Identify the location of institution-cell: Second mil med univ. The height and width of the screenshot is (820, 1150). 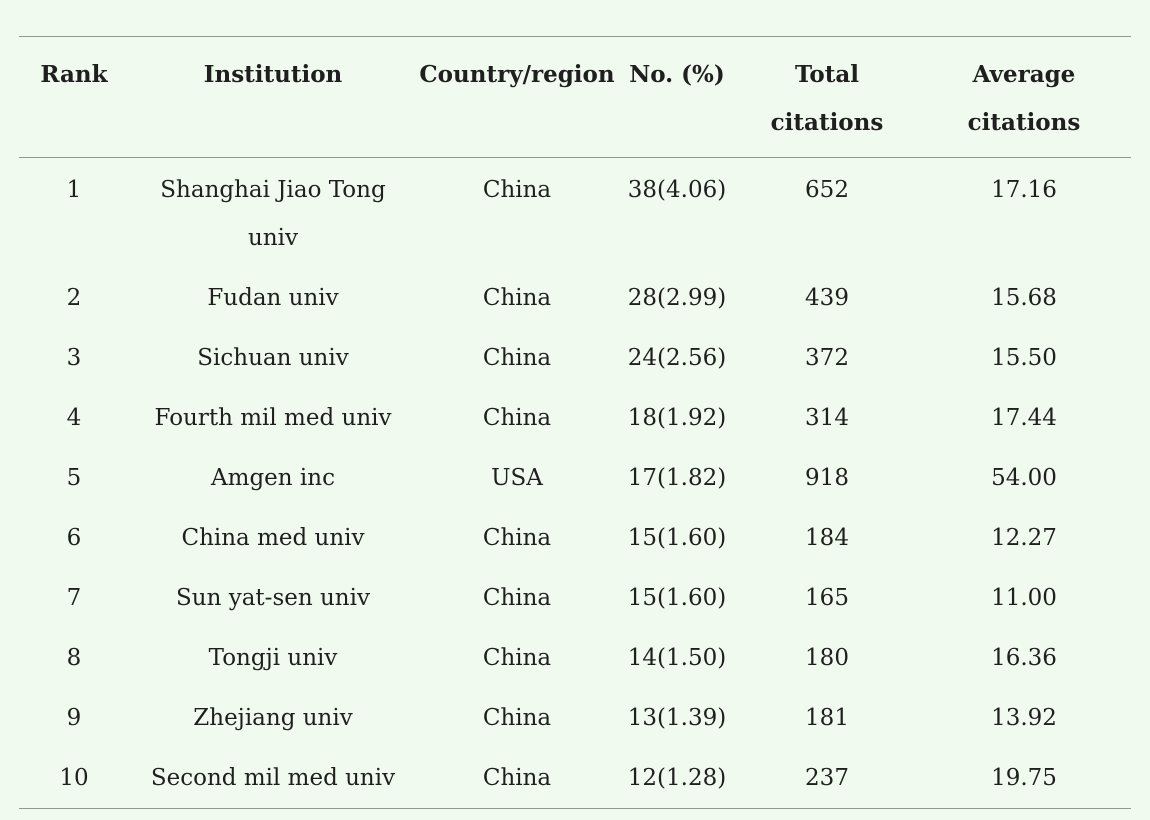
(273, 778).